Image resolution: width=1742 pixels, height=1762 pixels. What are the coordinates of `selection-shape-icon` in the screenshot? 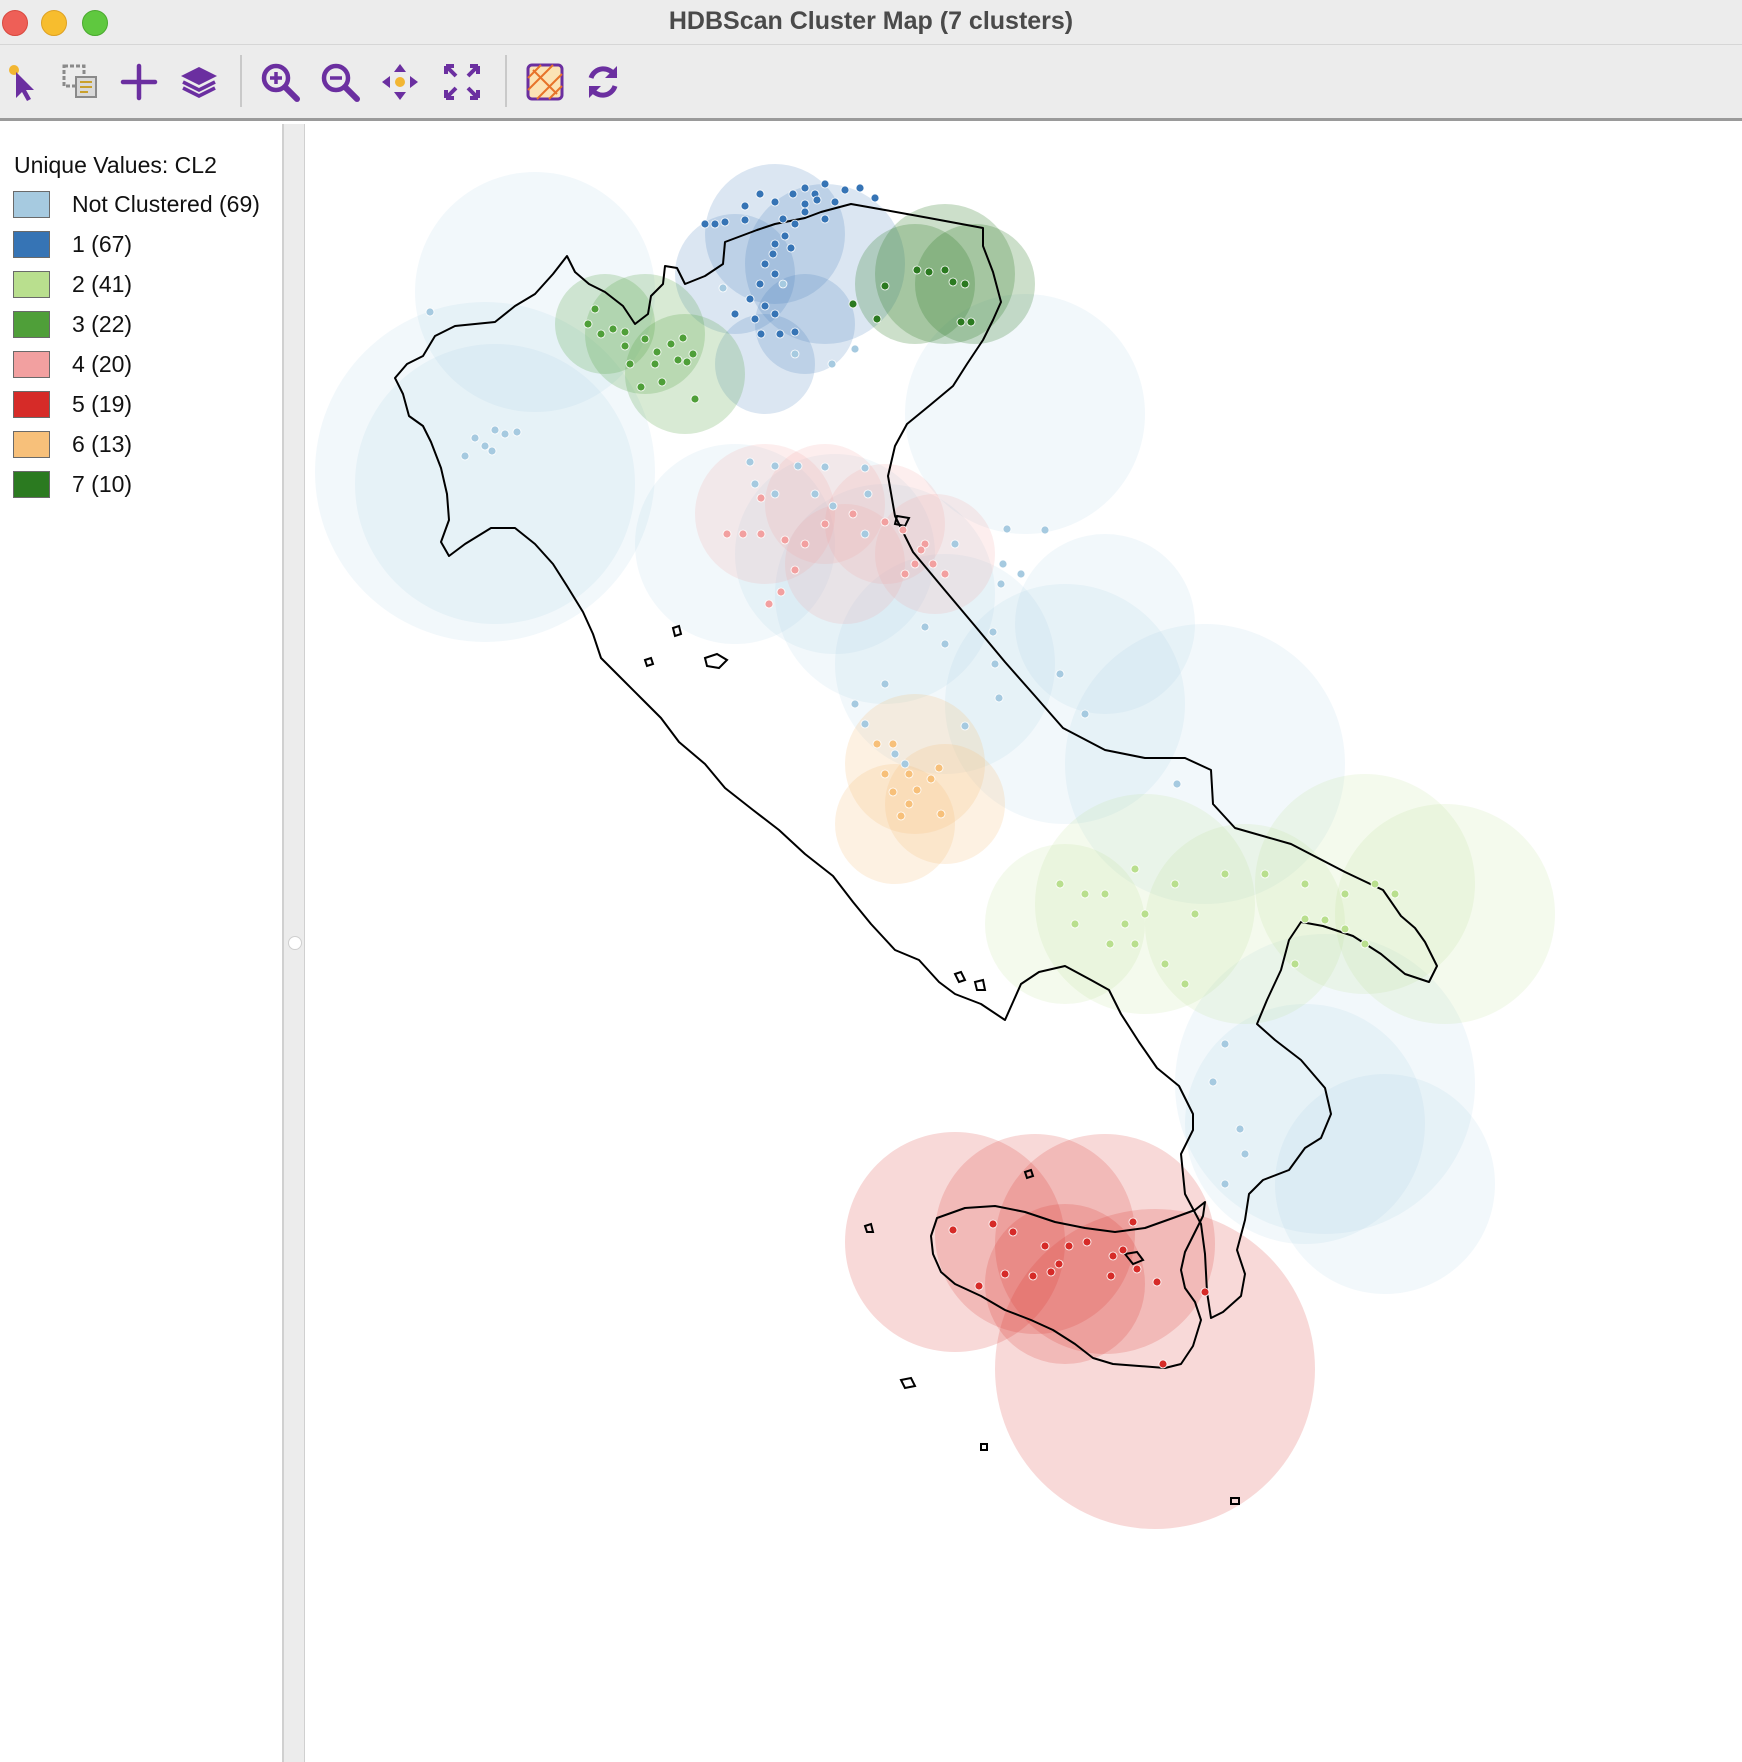 It's located at (79, 81).